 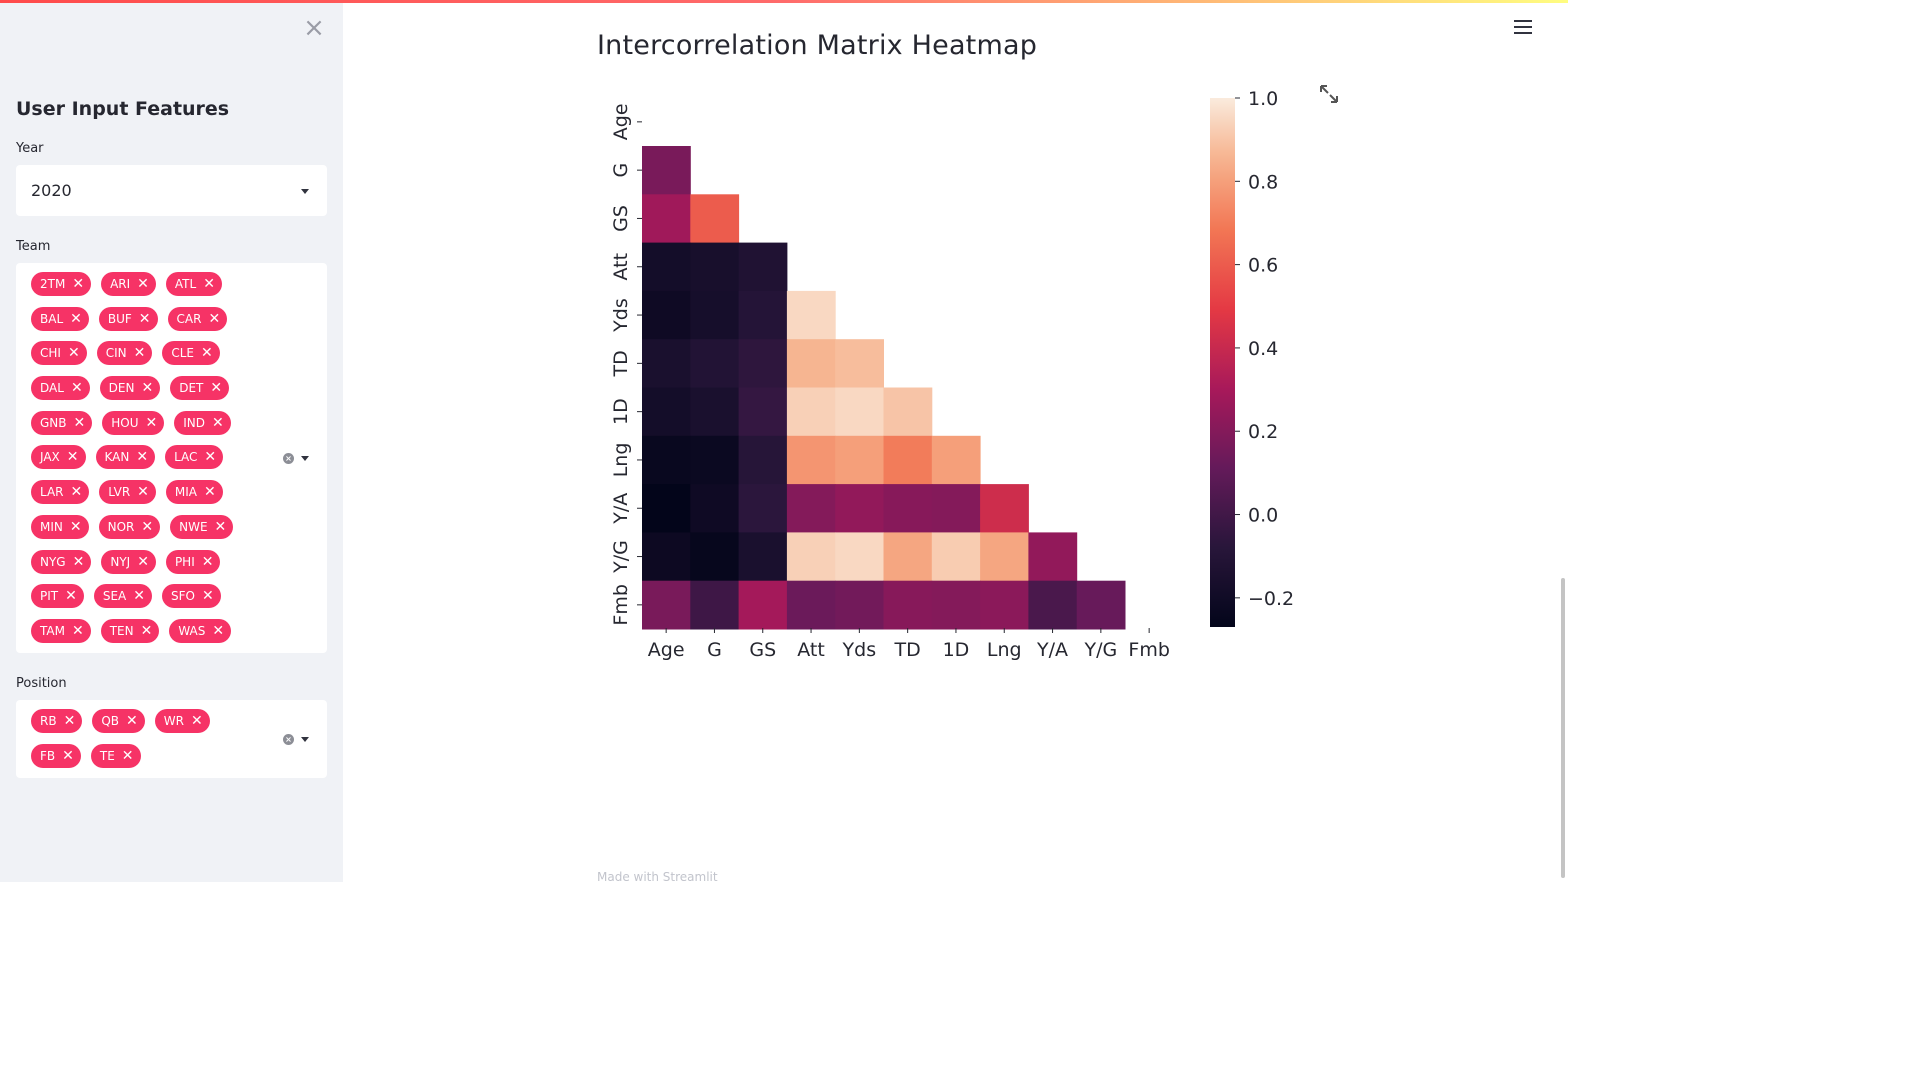 What do you see at coordinates (121, 630) in the screenshot?
I see `tag-label: TEN` at bounding box center [121, 630].